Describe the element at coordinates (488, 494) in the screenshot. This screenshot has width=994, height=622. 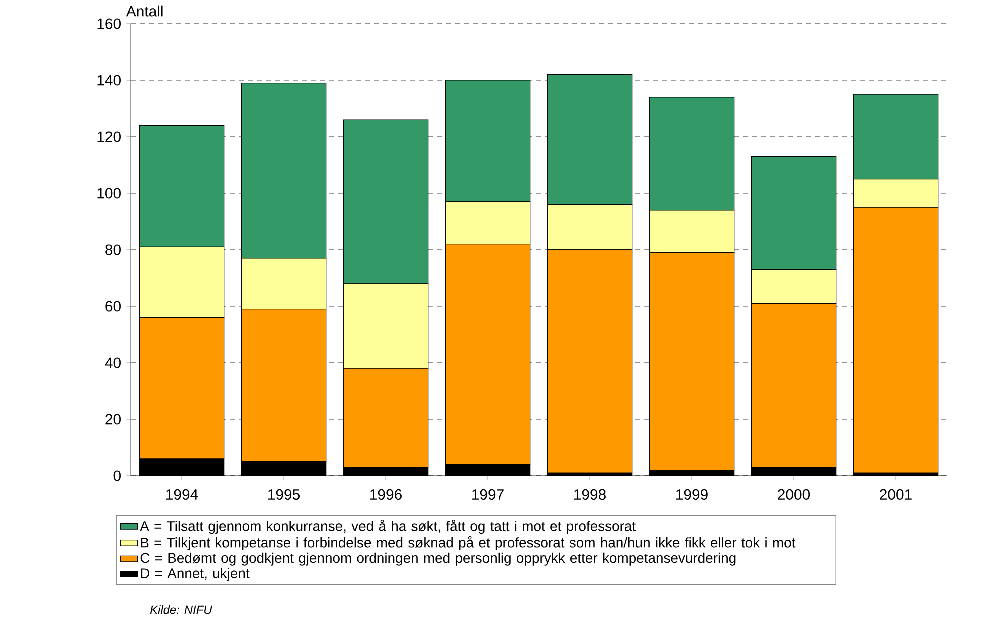
I see `x-tick-label: 1997` at that location.